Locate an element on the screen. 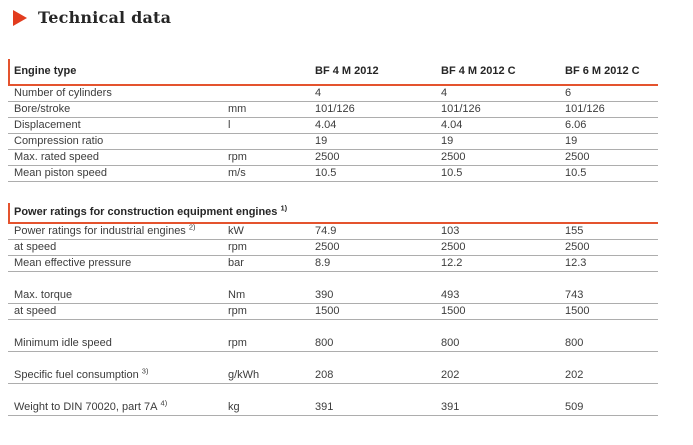  row-value-1: 1500 is located at coordinates (327, 311).